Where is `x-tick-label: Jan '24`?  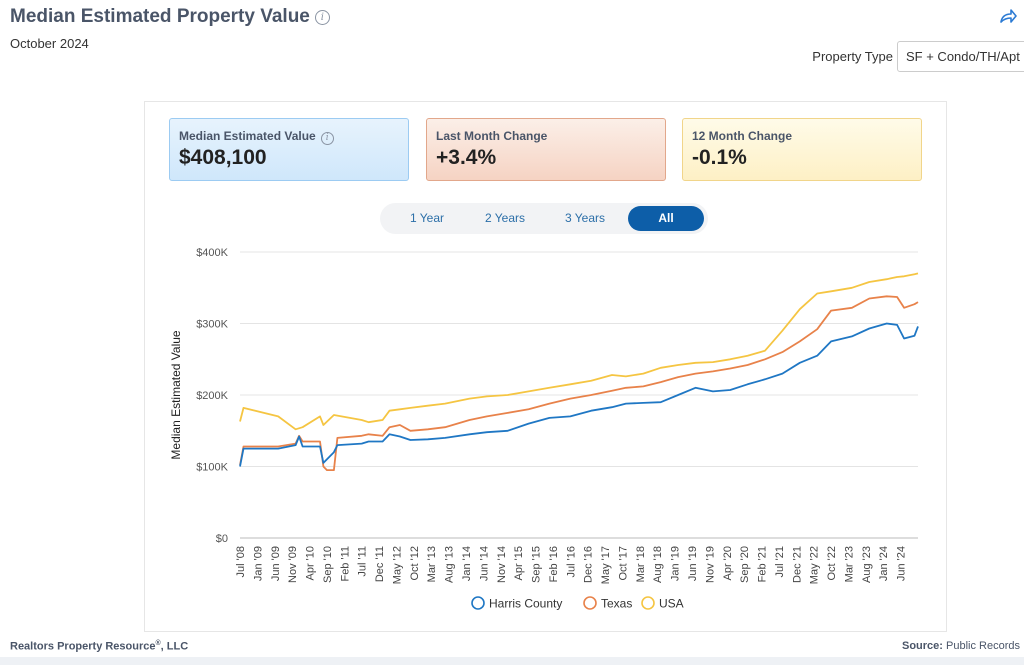 x-tick-label: Jan '24 is located at coordinates (884, 563).